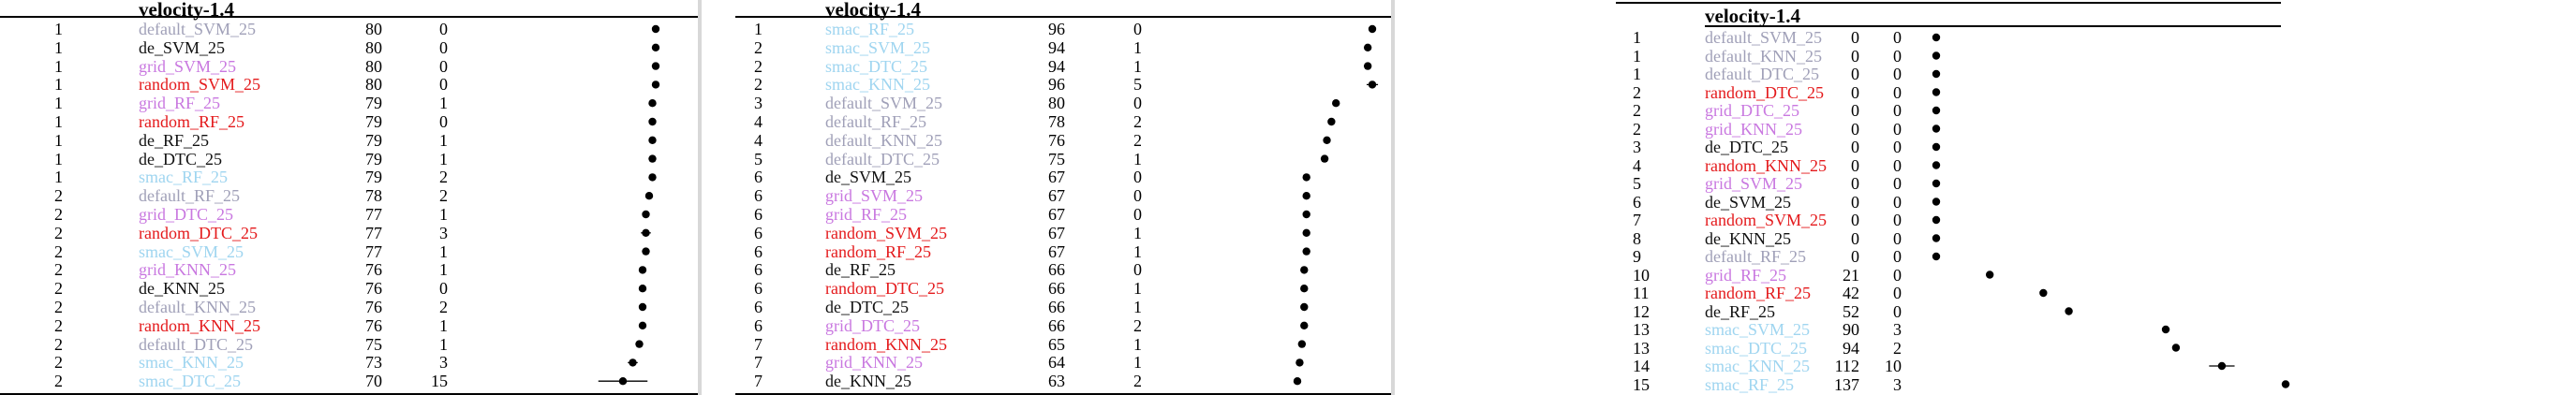  What do you see at coordinates (1063, 381) in the screenshot?
I see `table-row: 7 de_KNN_25 63 2` at bounding box center [1063, 381].